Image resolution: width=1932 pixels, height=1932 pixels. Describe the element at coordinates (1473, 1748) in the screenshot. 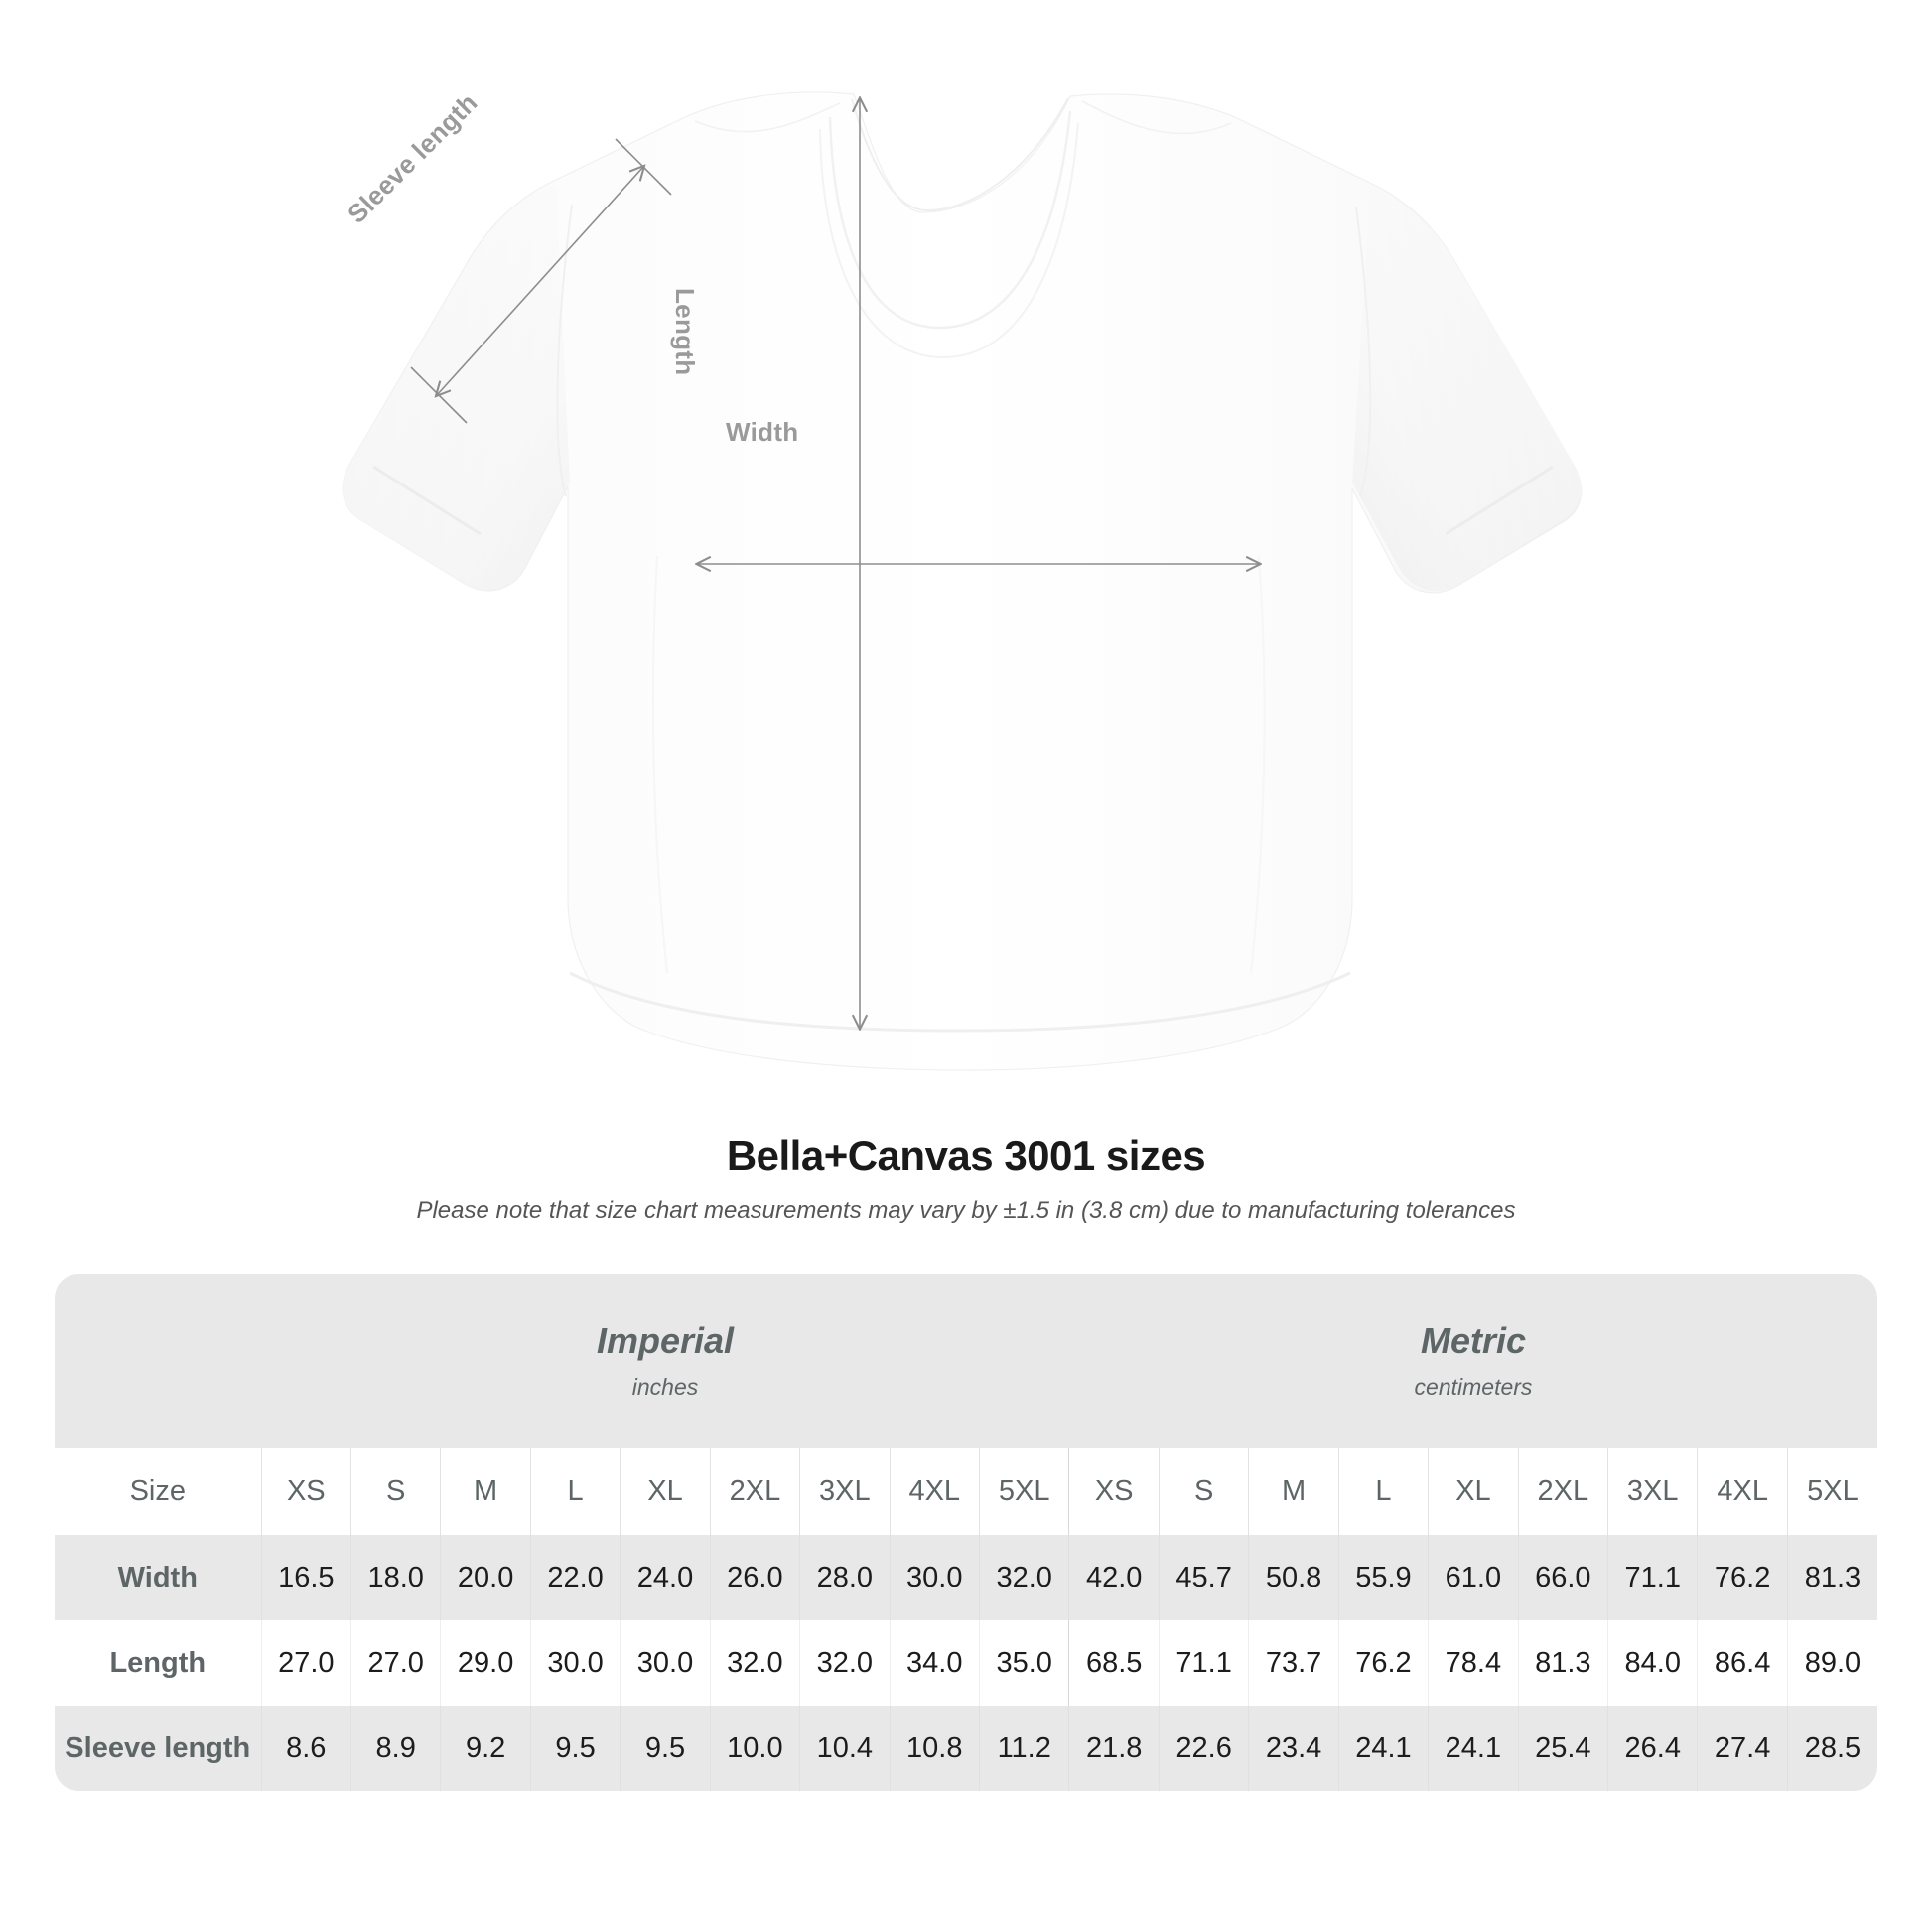

I see `cell-sleeve-metric-xl: 24.1` at that location.